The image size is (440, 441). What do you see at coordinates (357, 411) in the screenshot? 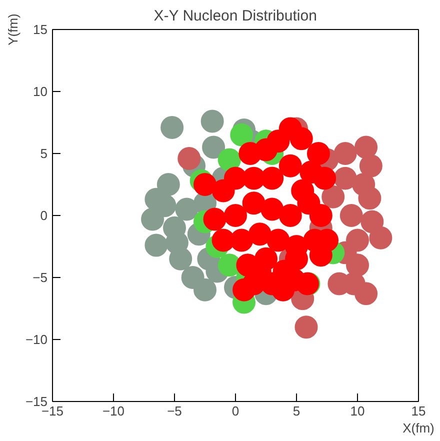
I see `x-tick-label: 10` at bounding box center [357, 411].